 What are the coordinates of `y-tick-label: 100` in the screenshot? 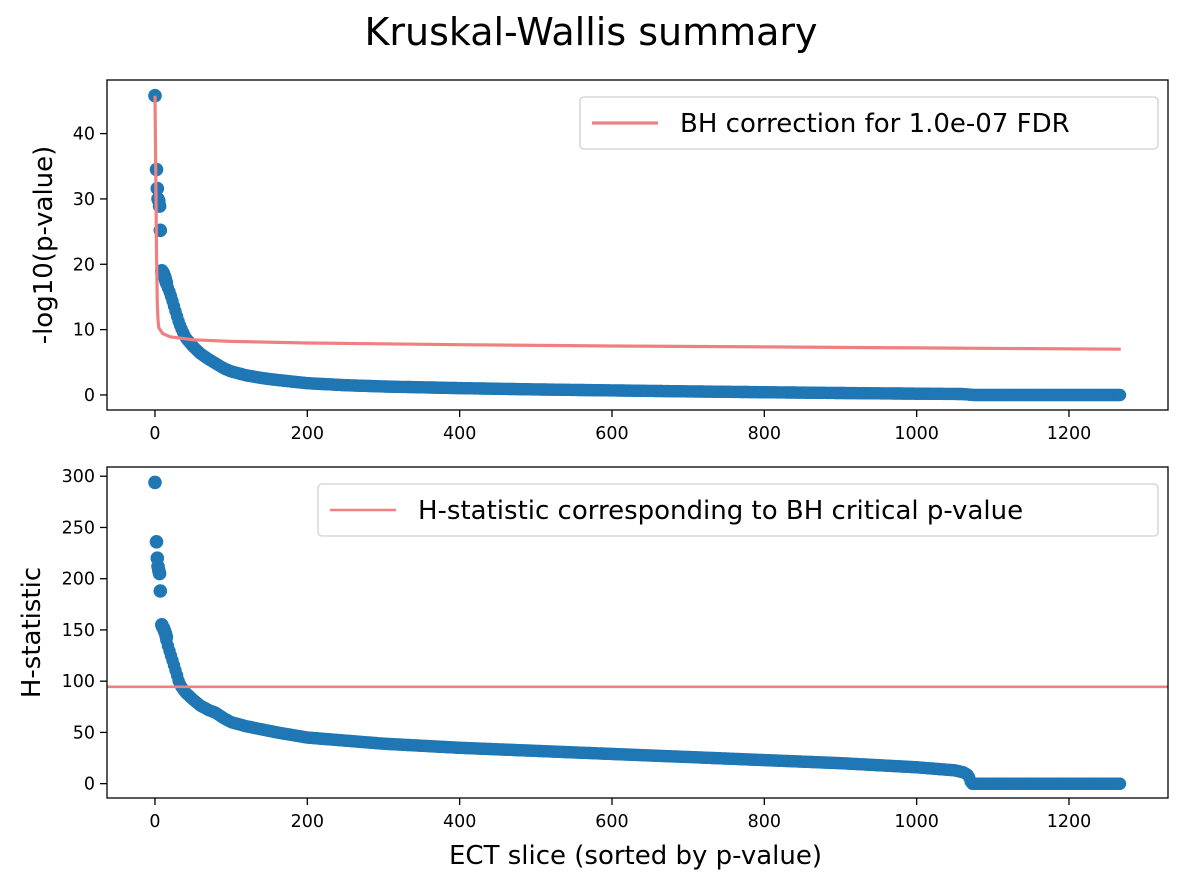 It's located at (78, 682).